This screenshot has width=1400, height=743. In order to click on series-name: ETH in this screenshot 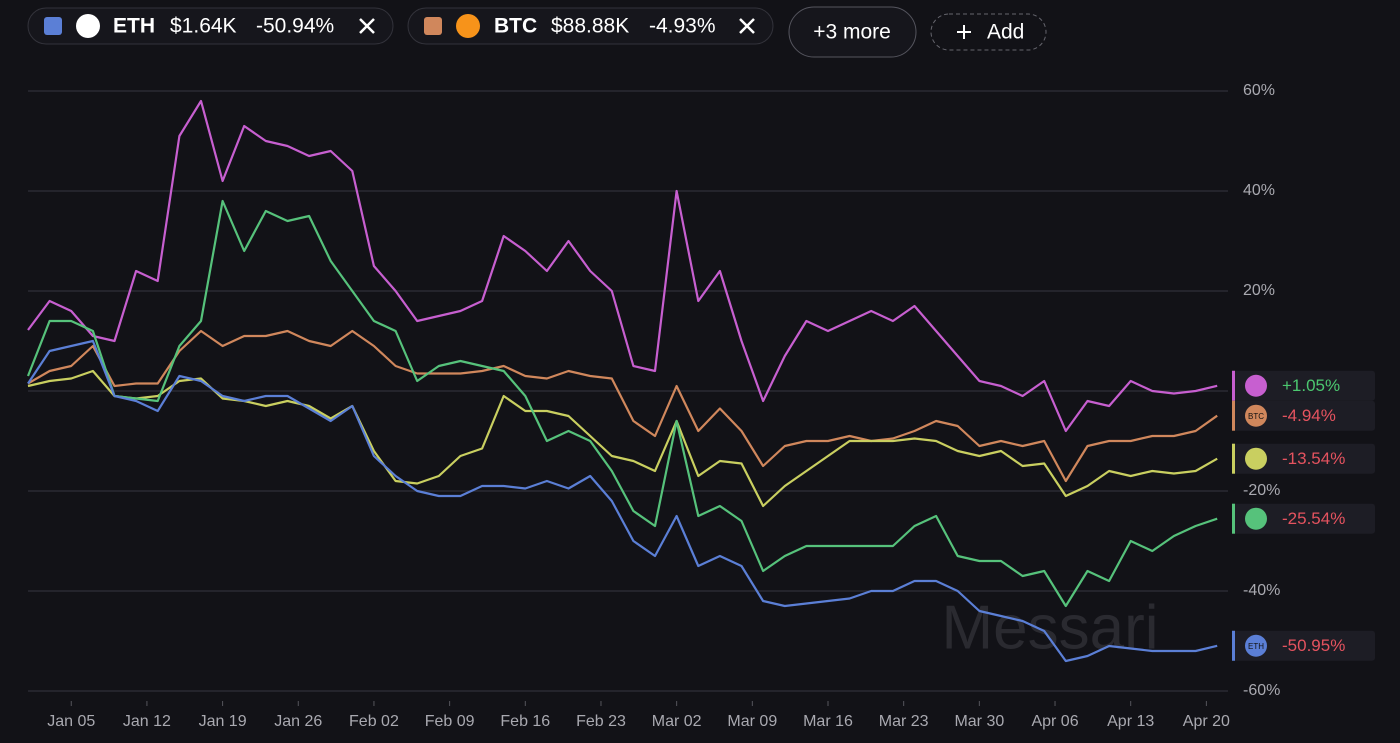, I will do `click(1256, 646)`.